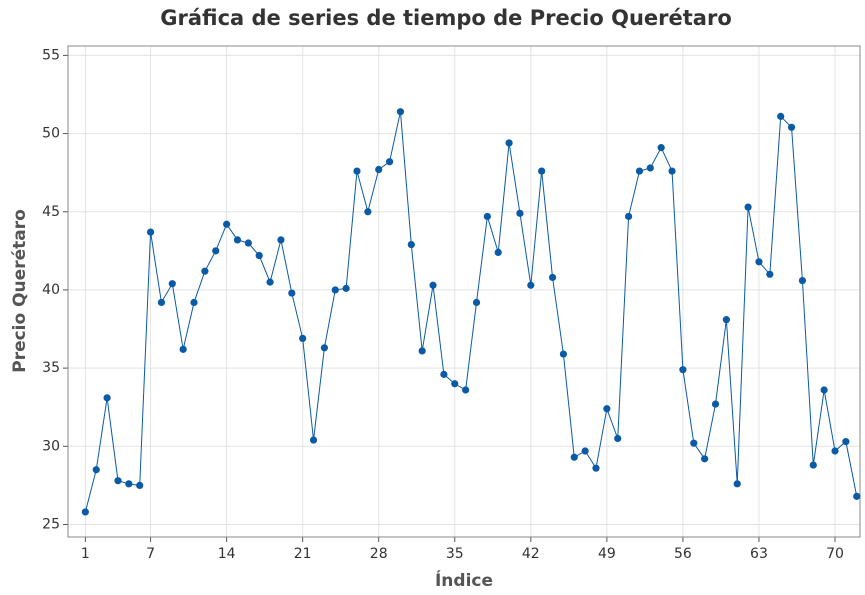  What do you see at coordinates (464, 580) in the screenshot?
I see `x-axis-label: Índice` at bounding box center [464, 580].